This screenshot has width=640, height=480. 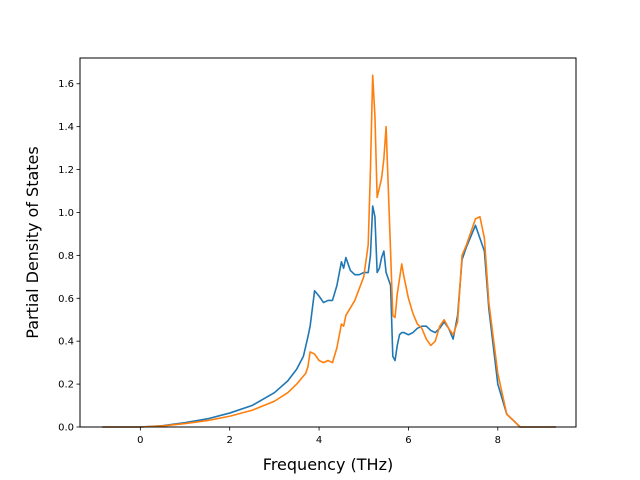 I want to click on y-tick-label: 1.4, so click(x=66, y=127).